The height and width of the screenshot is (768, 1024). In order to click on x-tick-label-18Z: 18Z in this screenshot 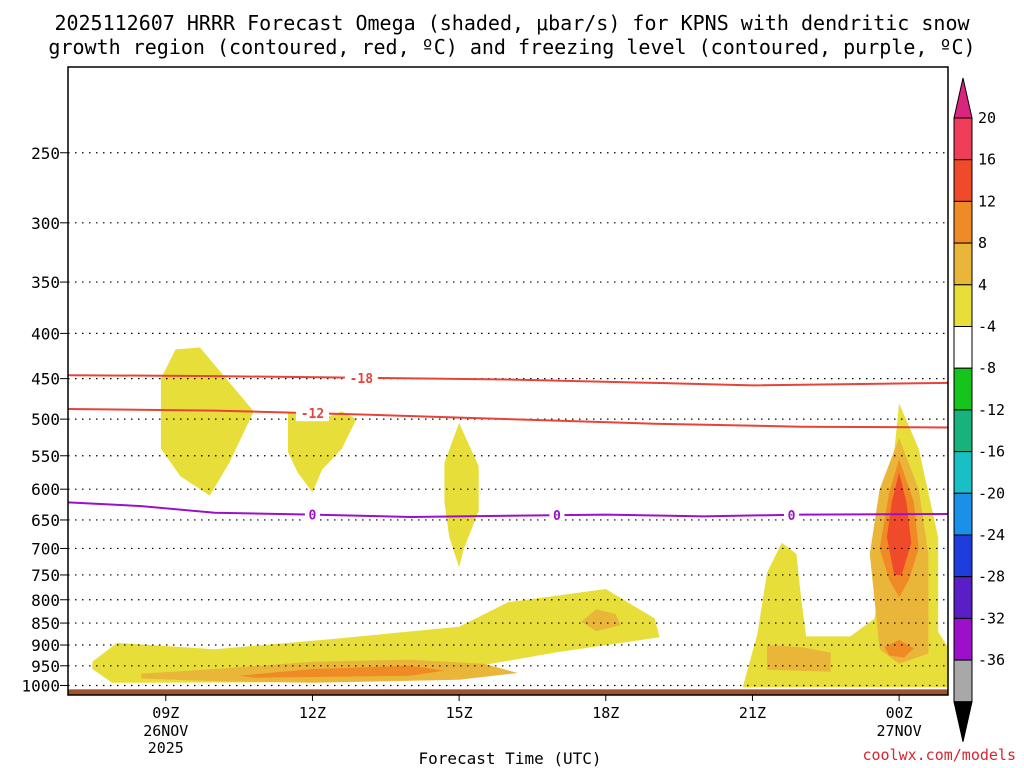, I will do `click(605, 713)`.